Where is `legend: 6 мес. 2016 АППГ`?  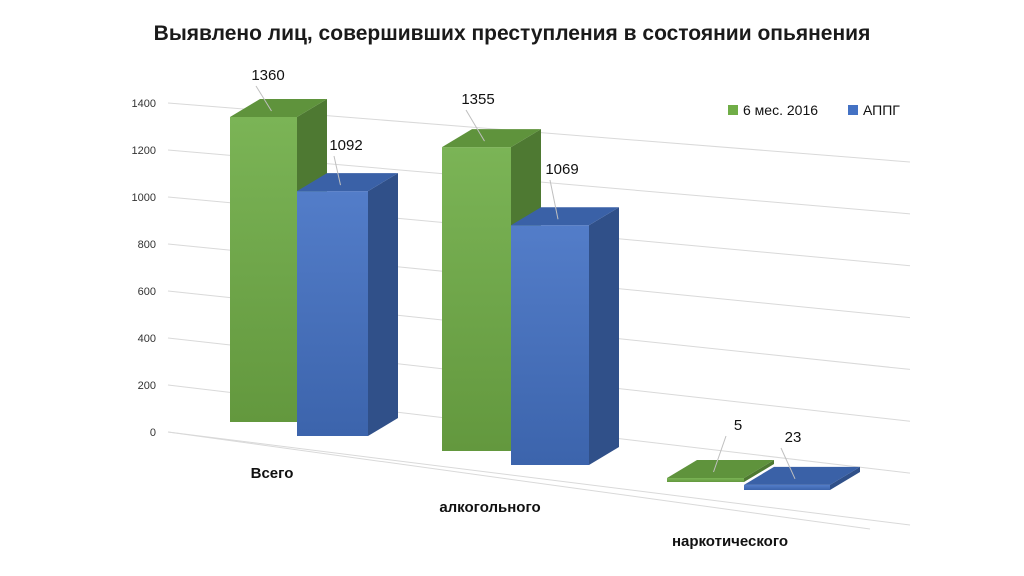 legend: 6 мес. 2016 АППГ is located at coordinates (814, 110).